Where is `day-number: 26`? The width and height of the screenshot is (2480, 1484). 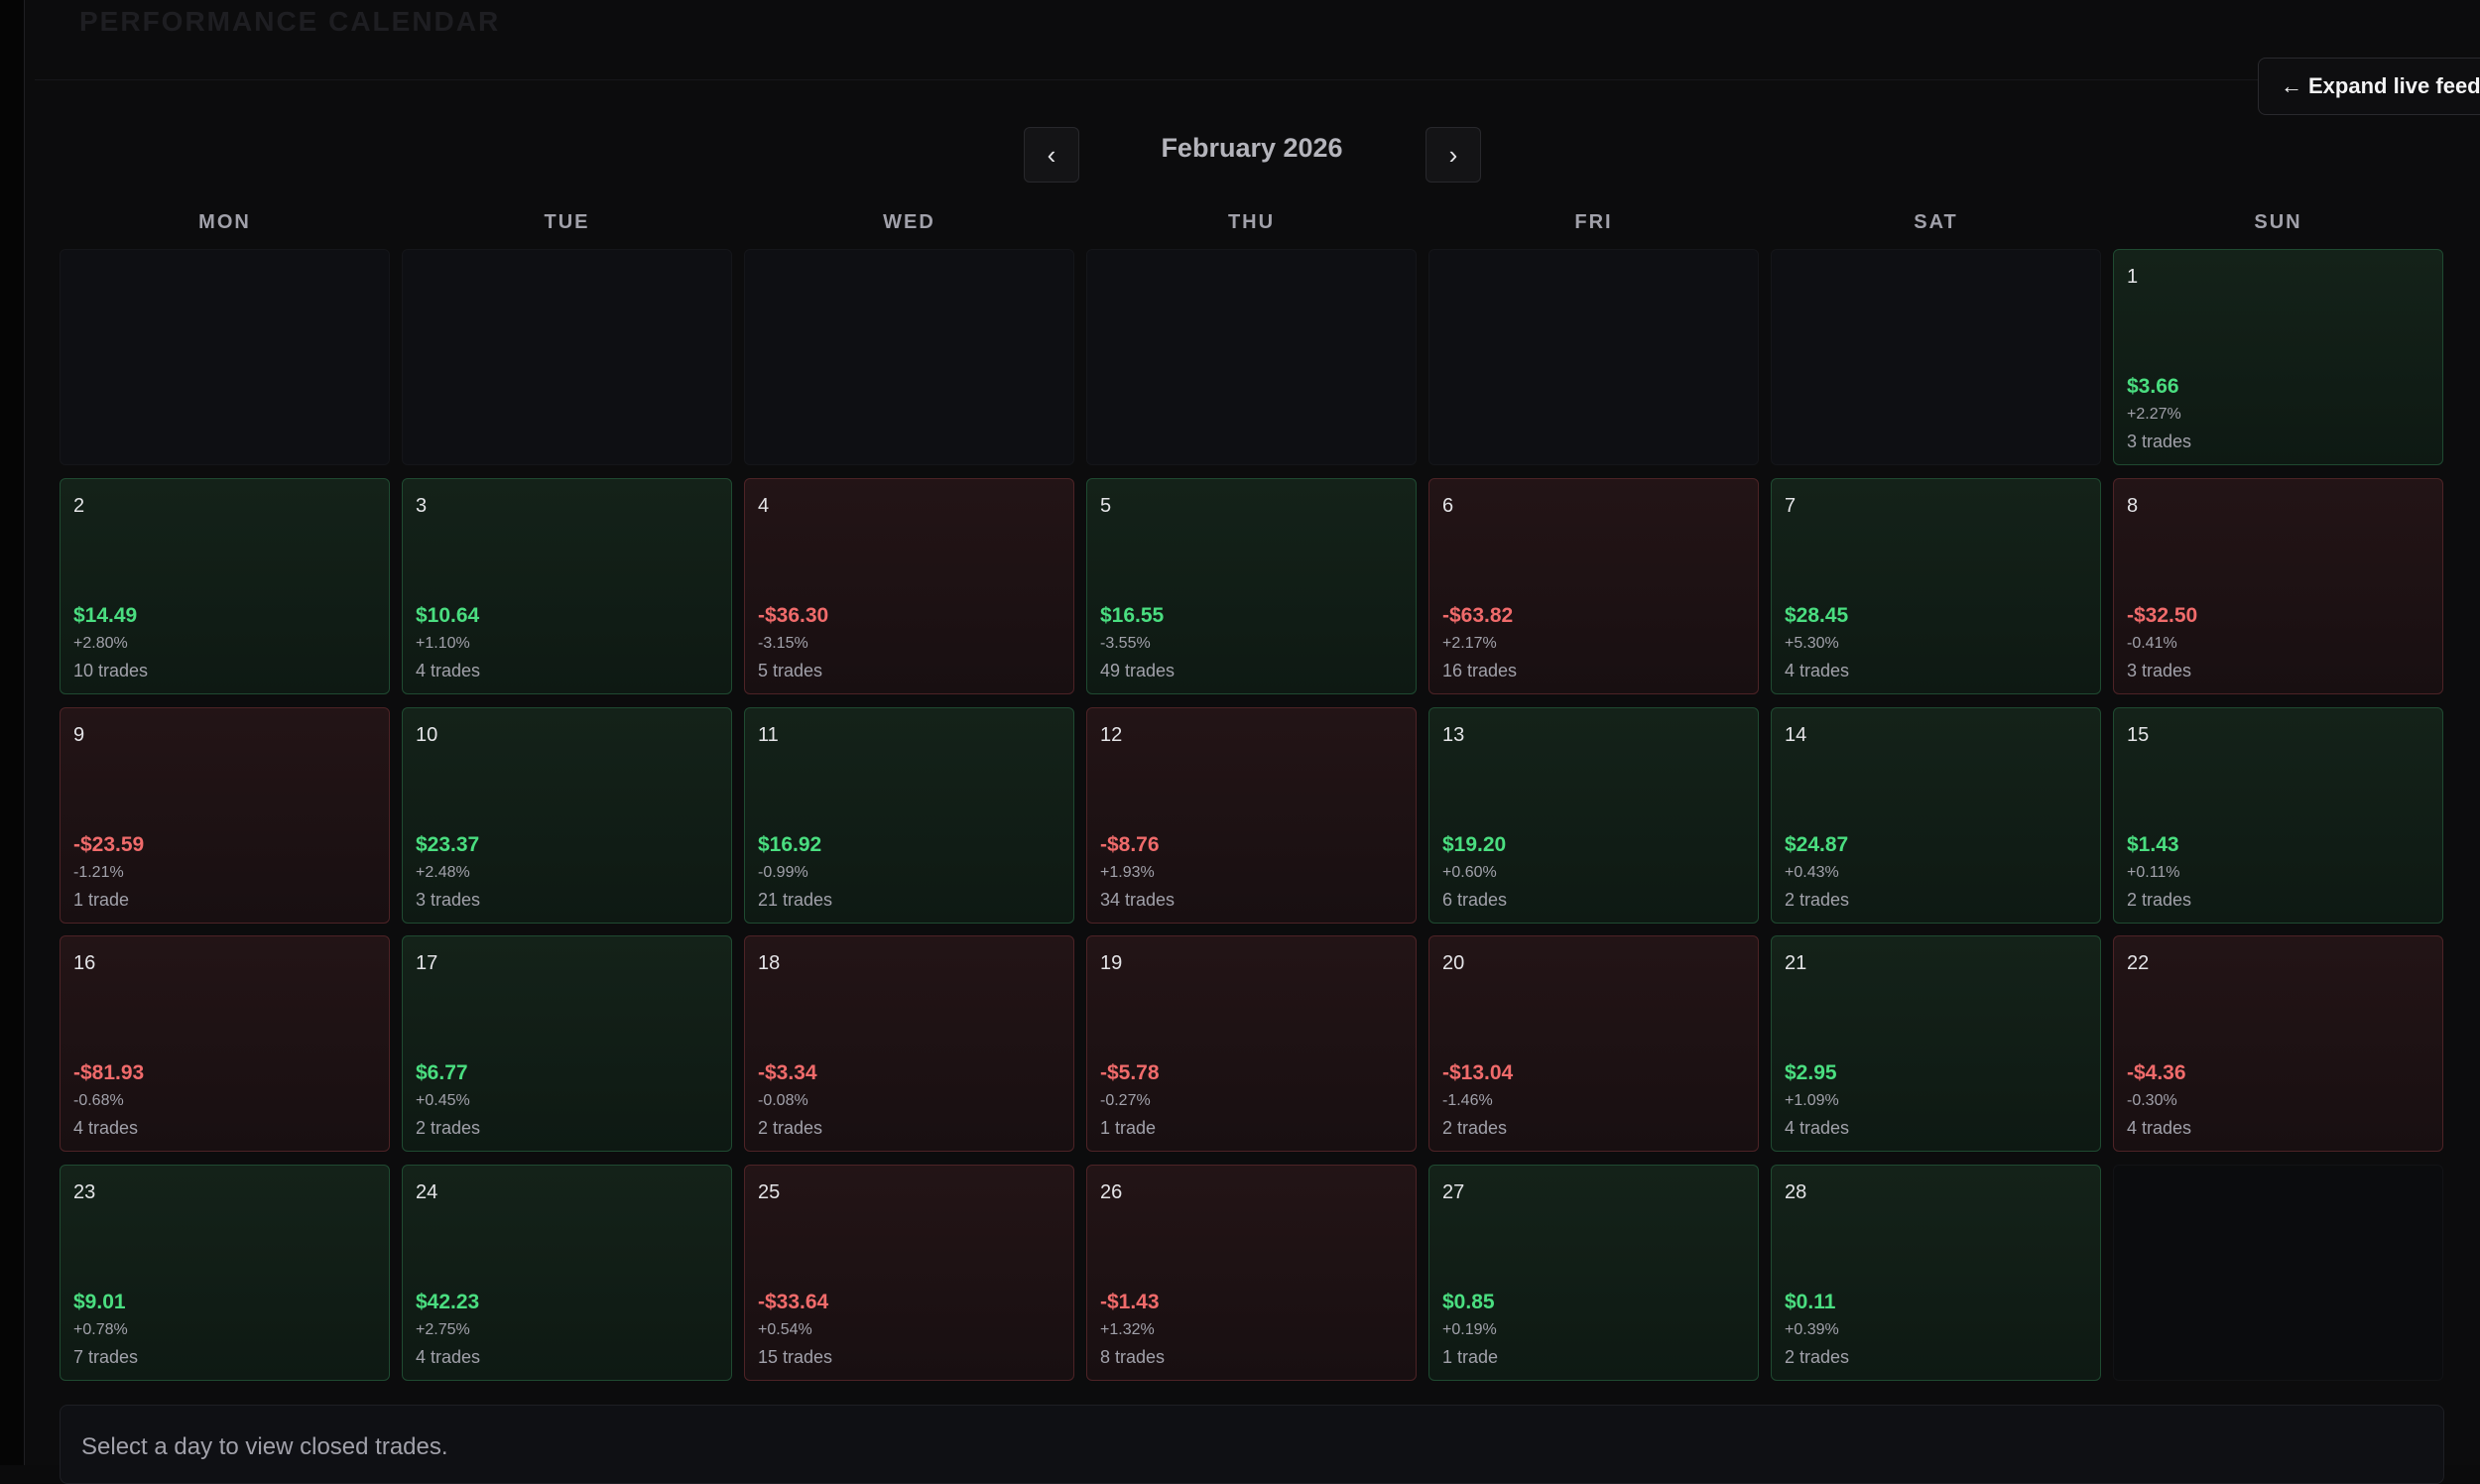 day-number: 26 is located at coordinates (1111, 1192).